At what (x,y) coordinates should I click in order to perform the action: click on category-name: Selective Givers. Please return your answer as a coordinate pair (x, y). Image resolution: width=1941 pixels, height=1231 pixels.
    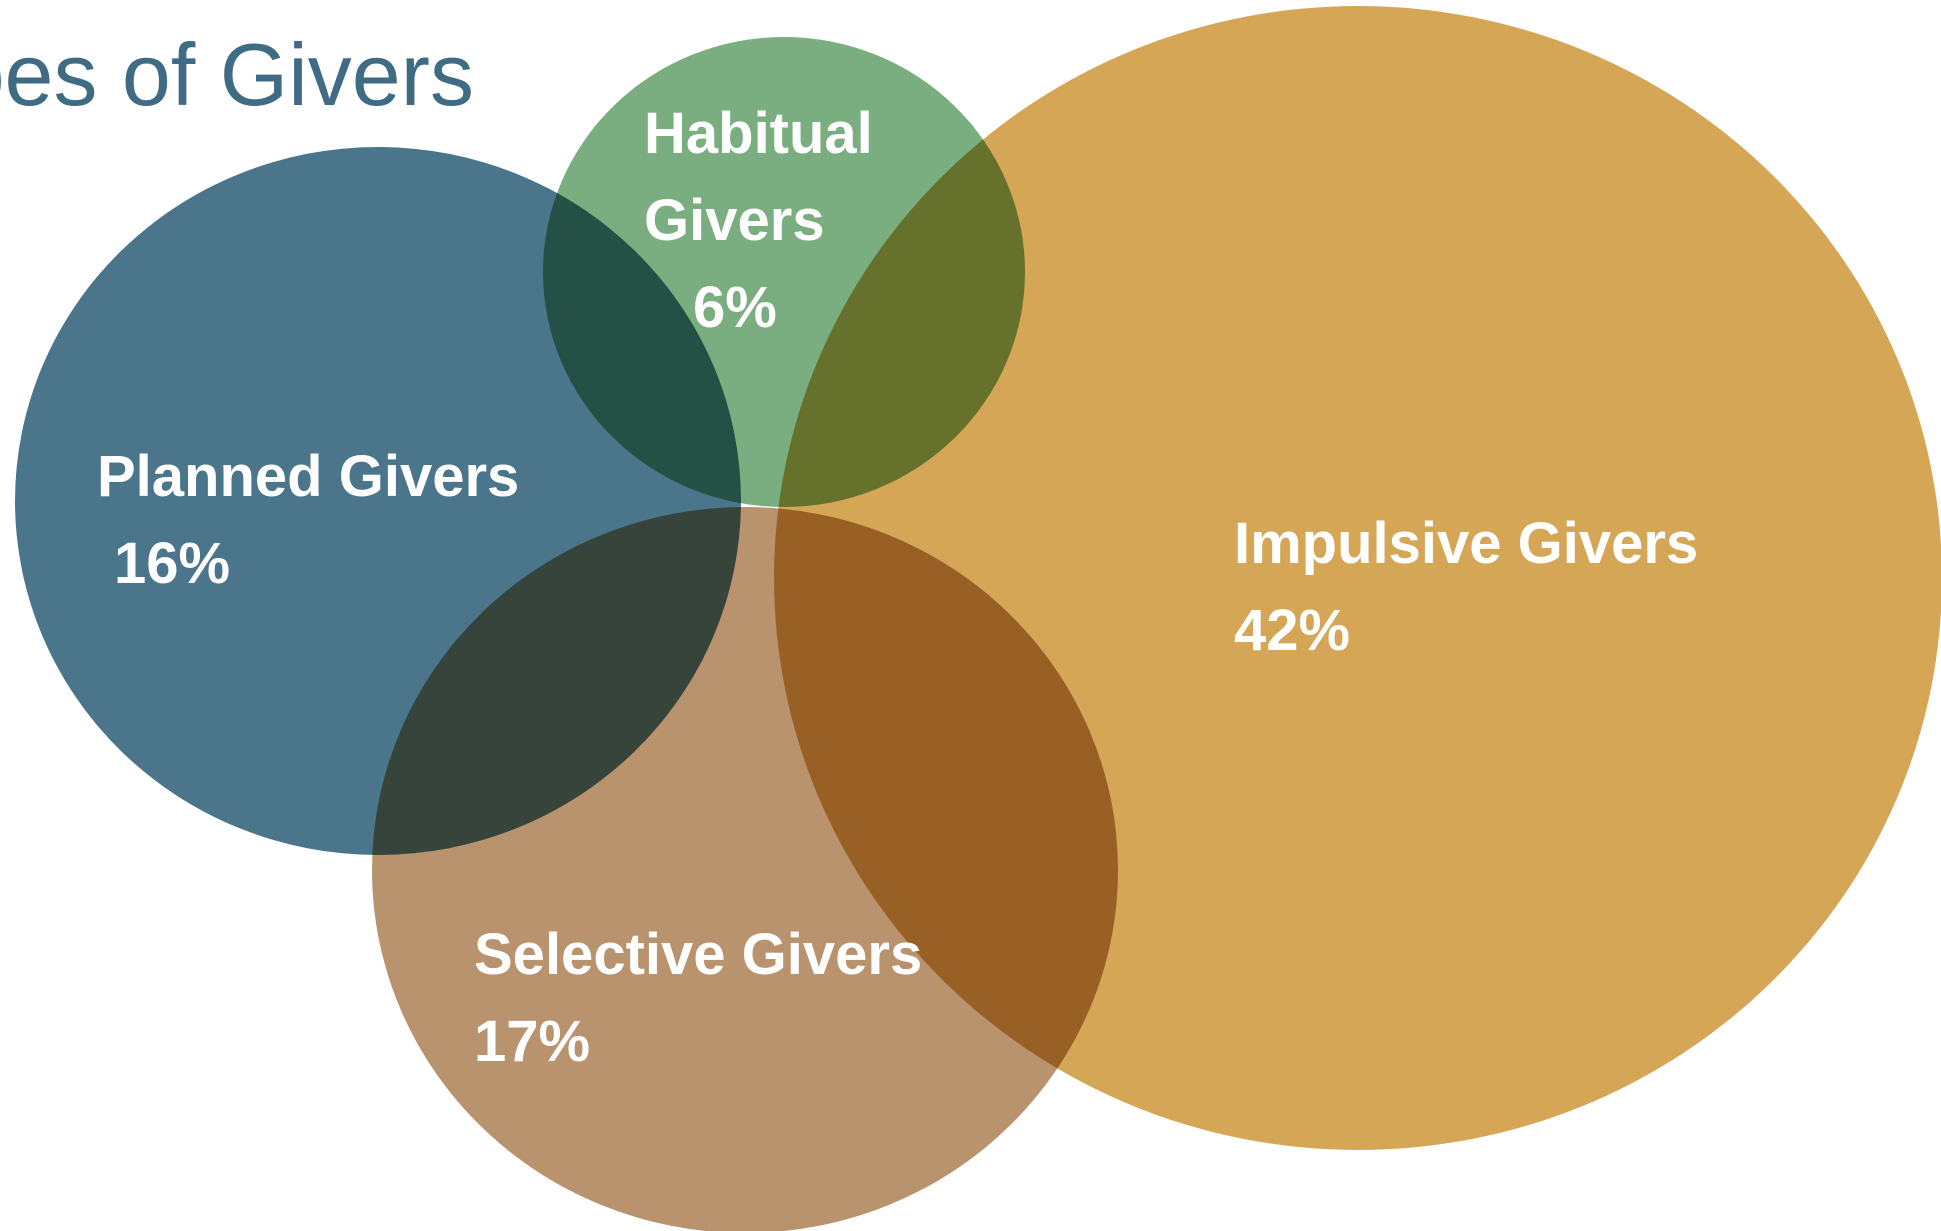
    Looking at the image, I should click on (698, 954).